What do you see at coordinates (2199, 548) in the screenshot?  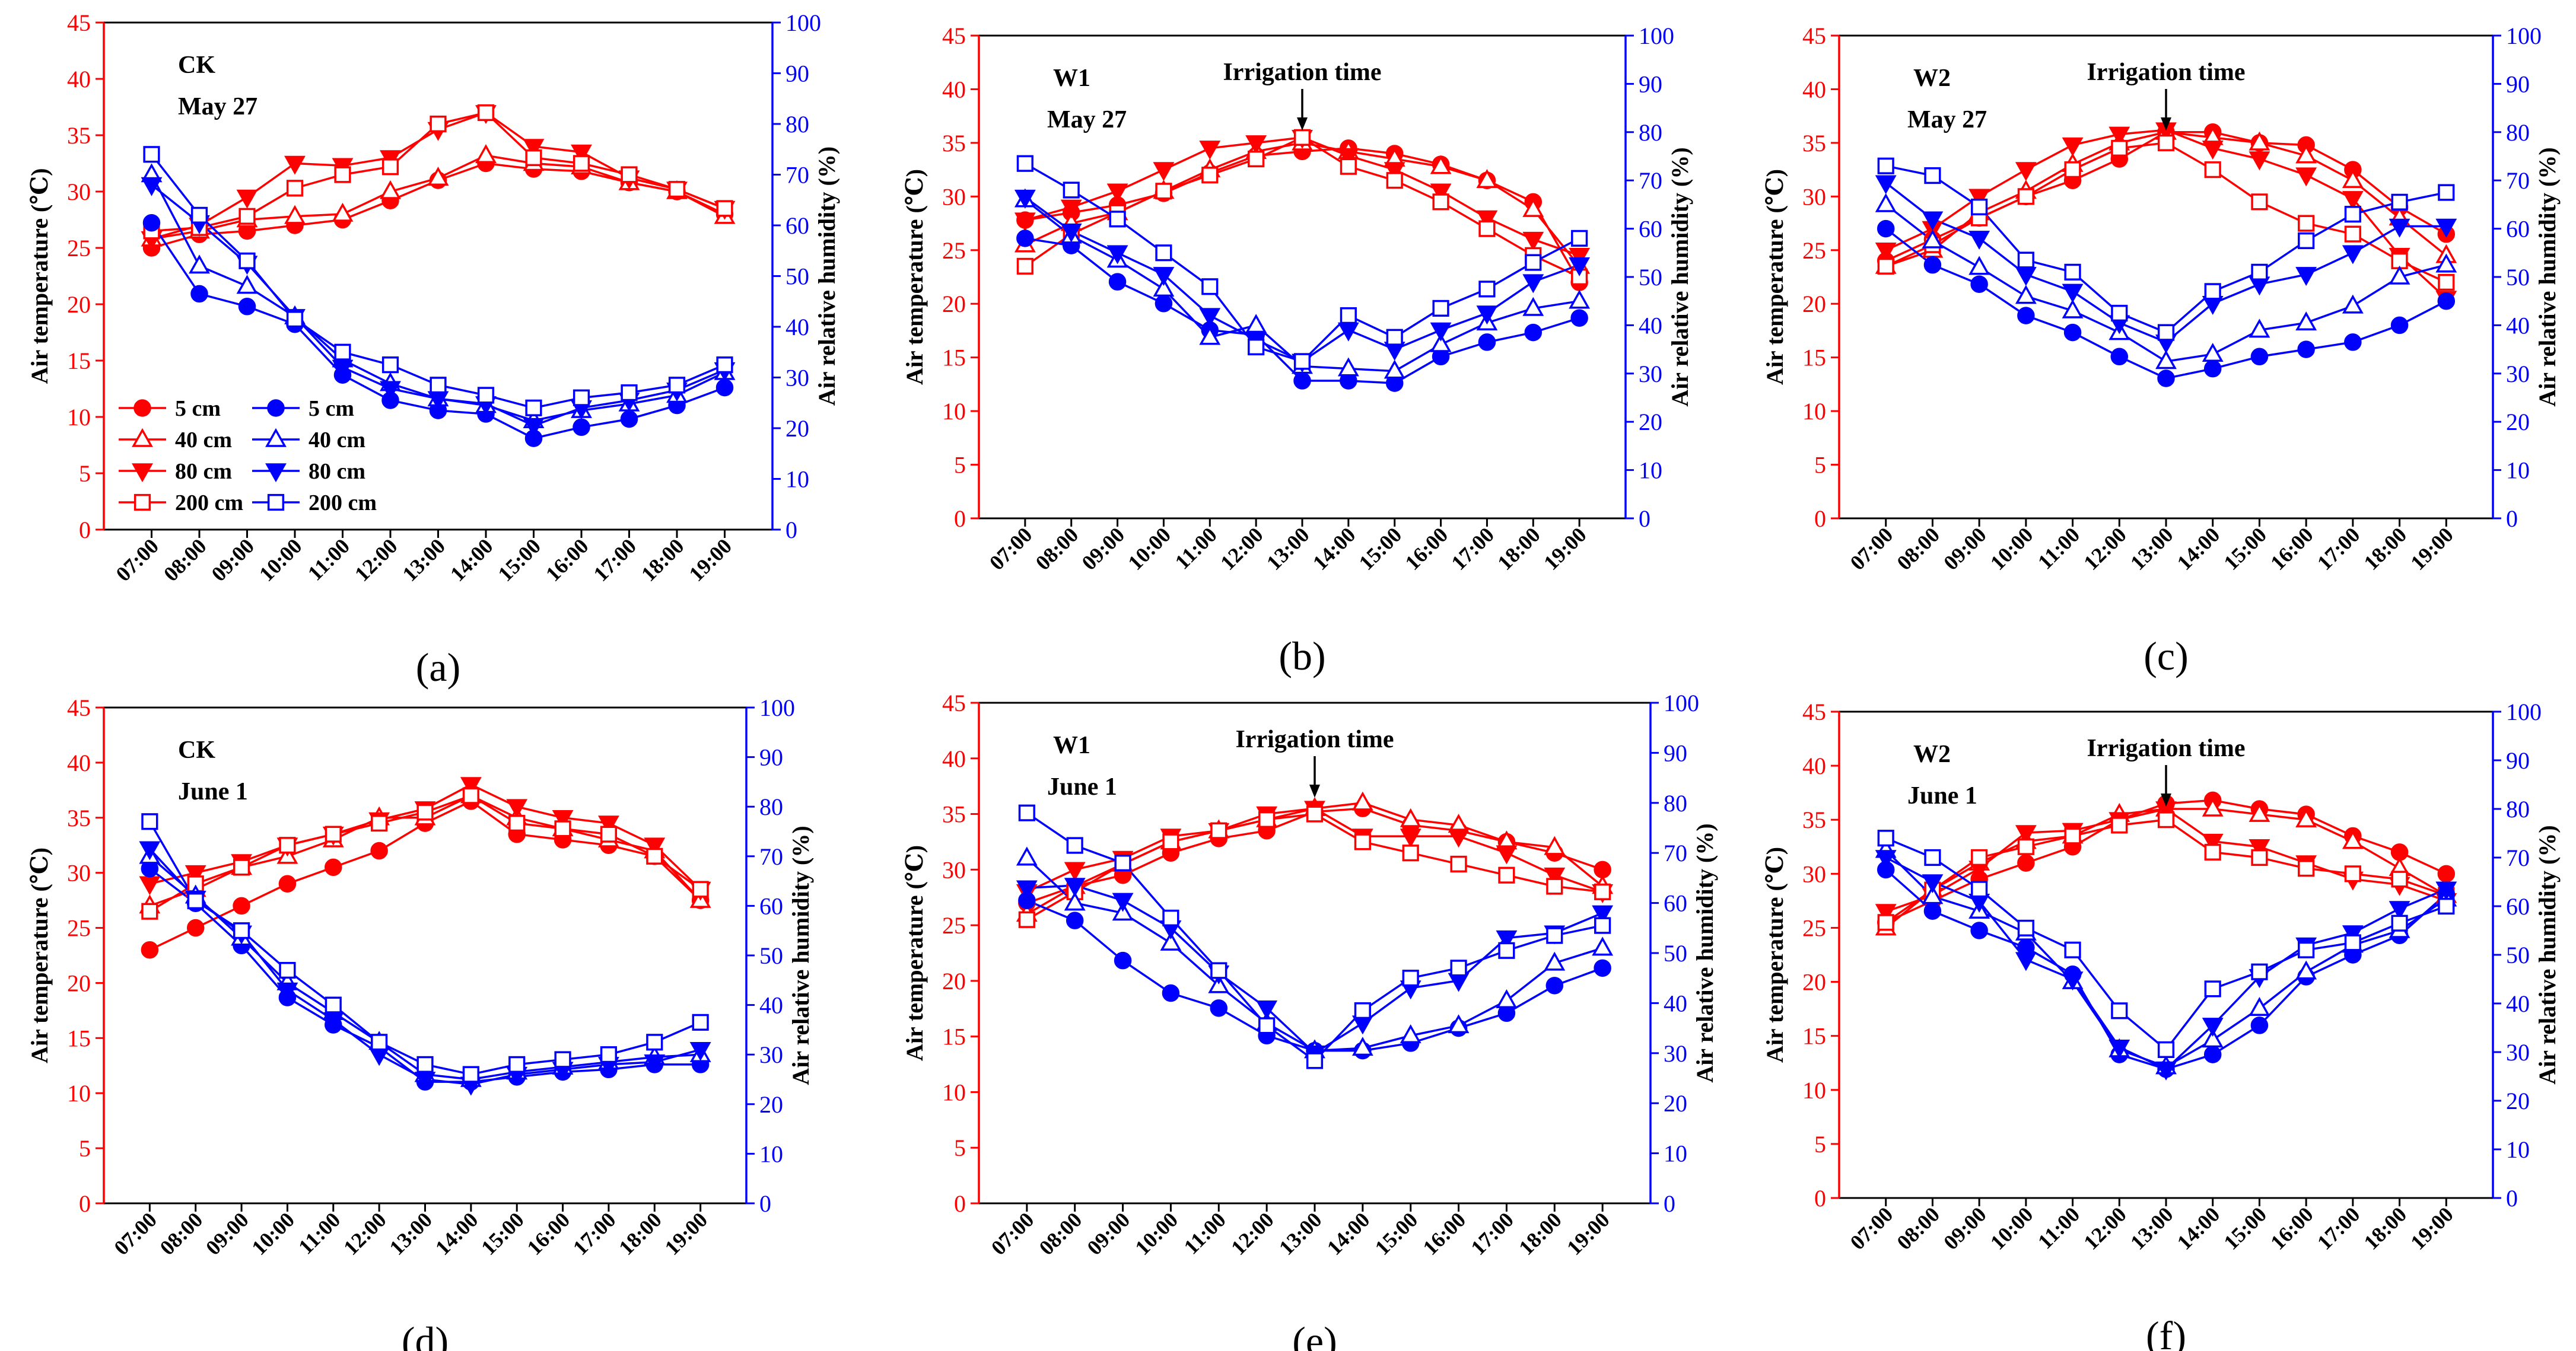 I see `x-tick-label: 14:00` at bounding box center [2199, 548].